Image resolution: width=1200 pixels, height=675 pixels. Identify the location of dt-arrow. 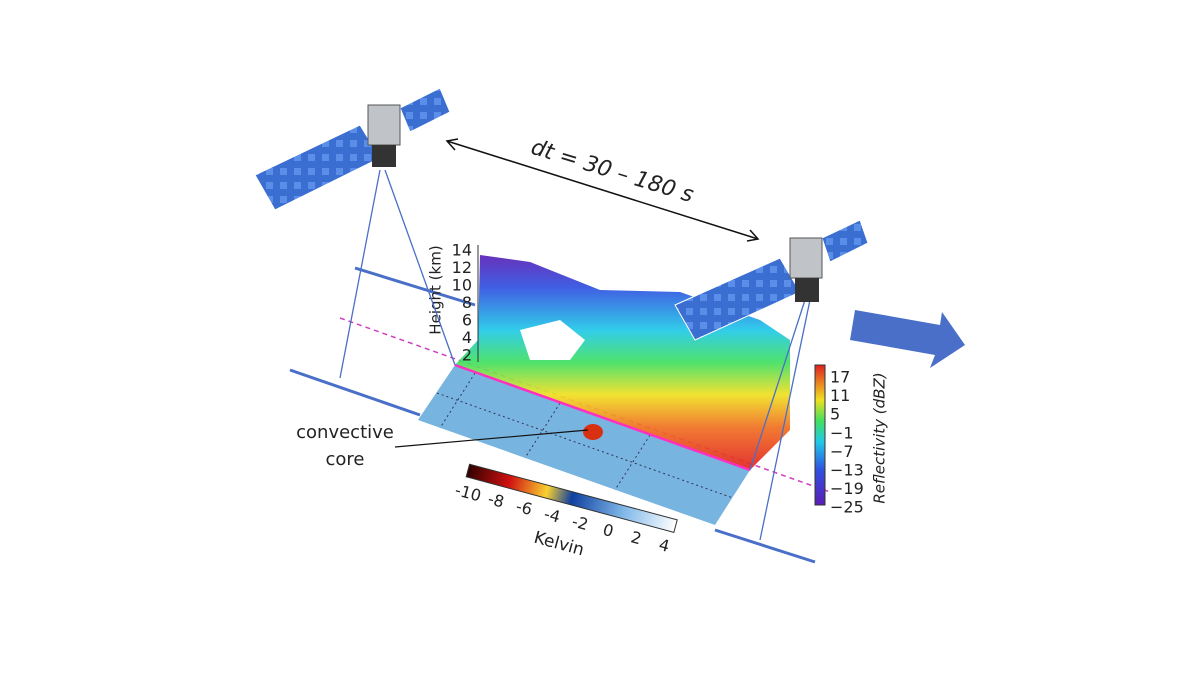
(602, 190).